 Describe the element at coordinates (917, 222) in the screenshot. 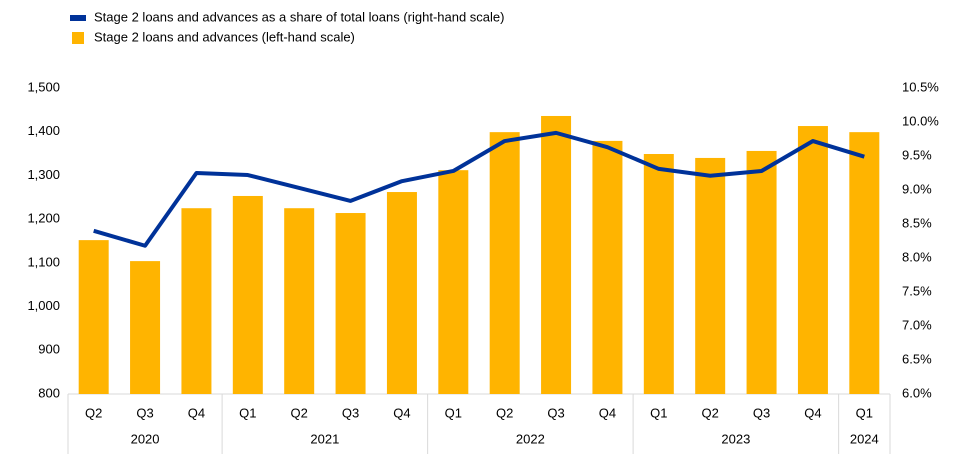

I see `y2-tick-label: 8.5%` at that location.